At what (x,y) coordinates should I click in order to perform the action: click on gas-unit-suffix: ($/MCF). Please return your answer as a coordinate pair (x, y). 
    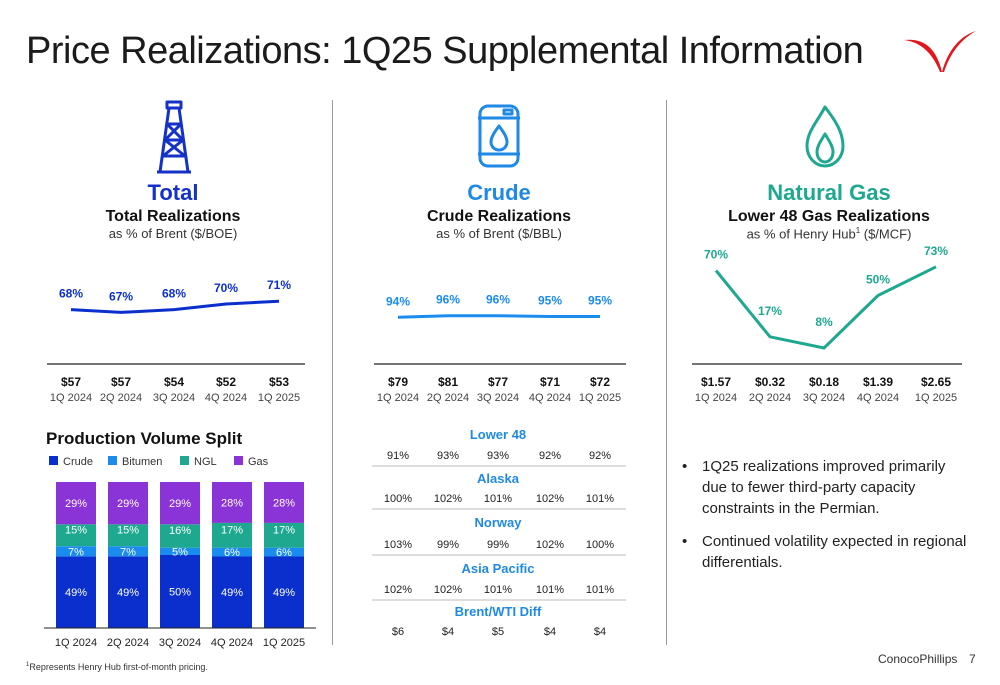
    Looking at the image, I should click on (886, 234).